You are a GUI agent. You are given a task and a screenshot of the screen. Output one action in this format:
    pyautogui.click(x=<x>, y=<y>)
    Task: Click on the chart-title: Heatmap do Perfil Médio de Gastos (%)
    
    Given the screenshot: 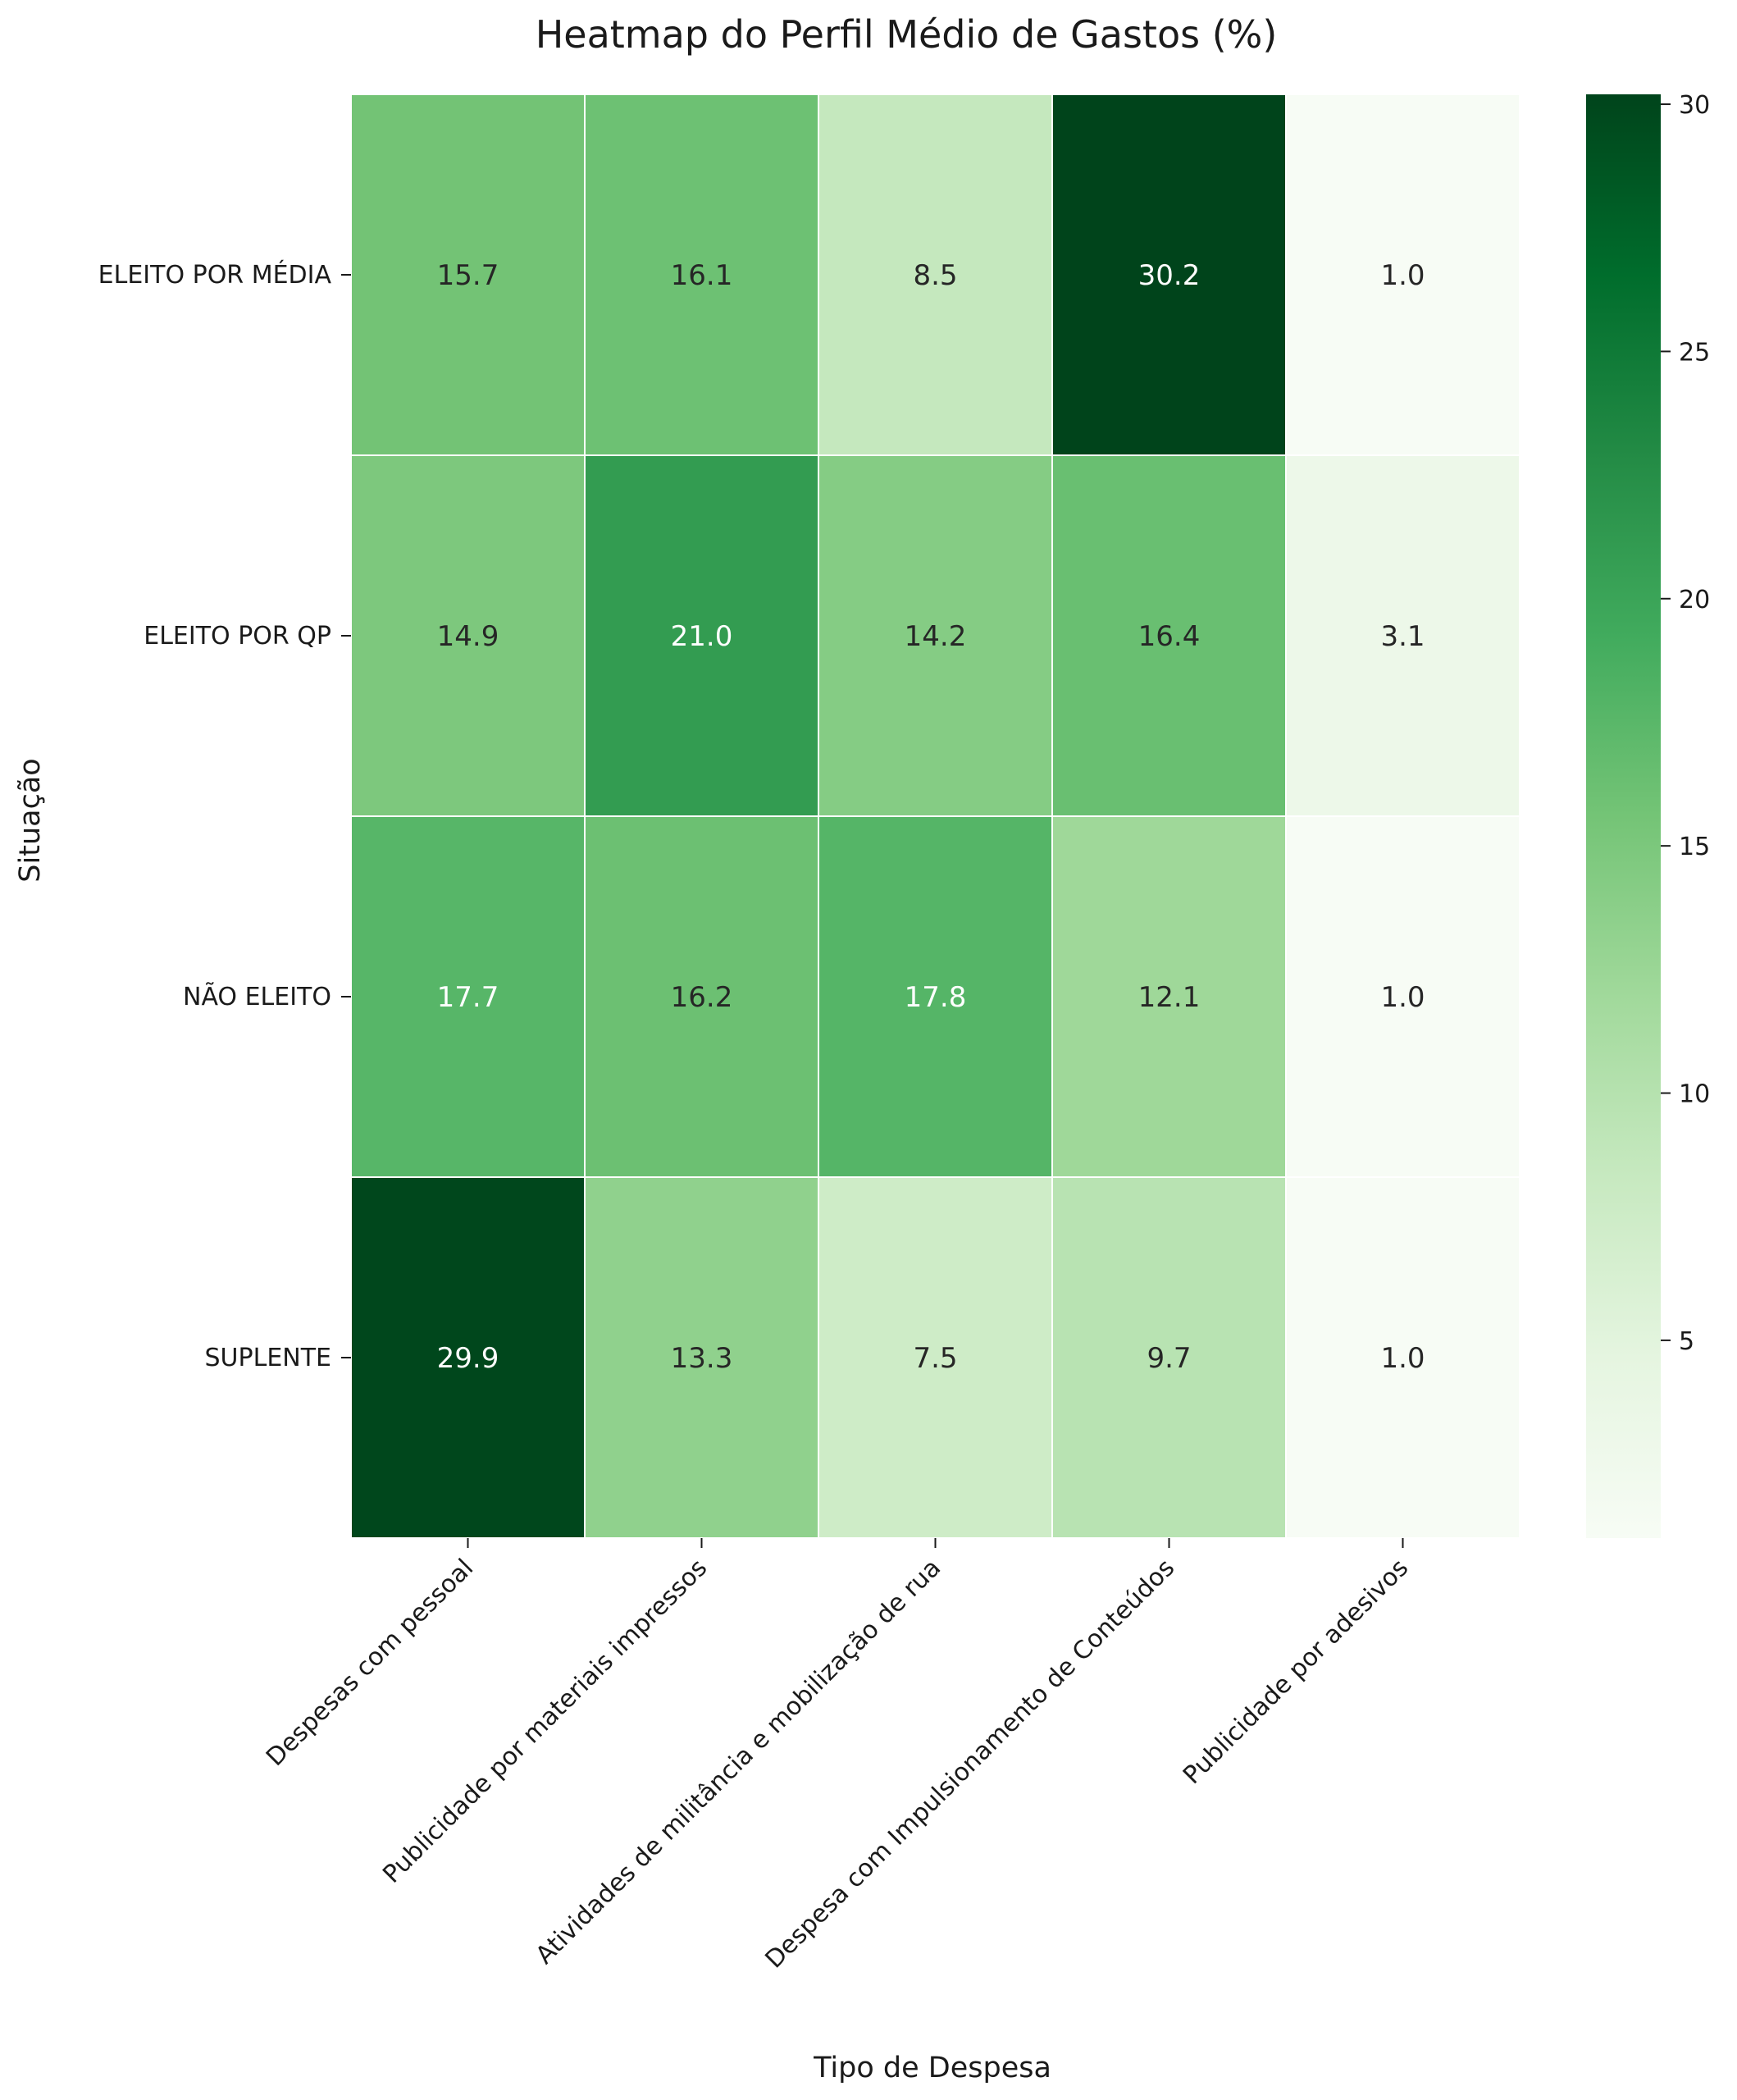 What is the action you would take?
    pyautogui.click(x=907, y=35)
    